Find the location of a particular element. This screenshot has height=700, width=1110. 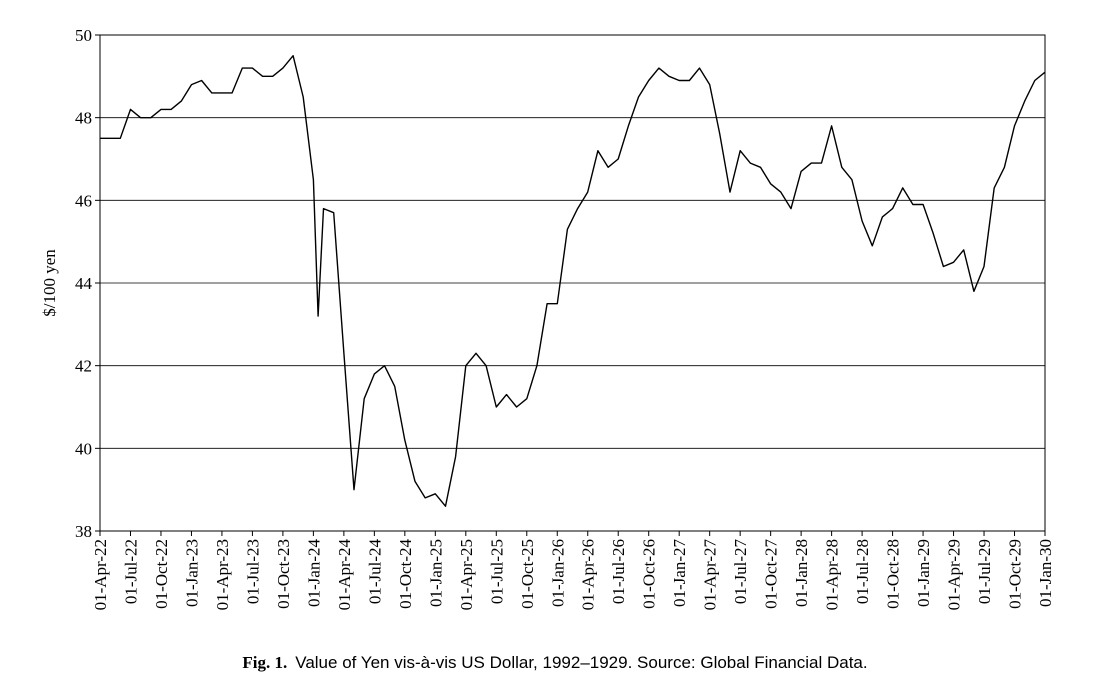

x-tick-label: 01-Oct-27 is located at coordinates (771, 574).